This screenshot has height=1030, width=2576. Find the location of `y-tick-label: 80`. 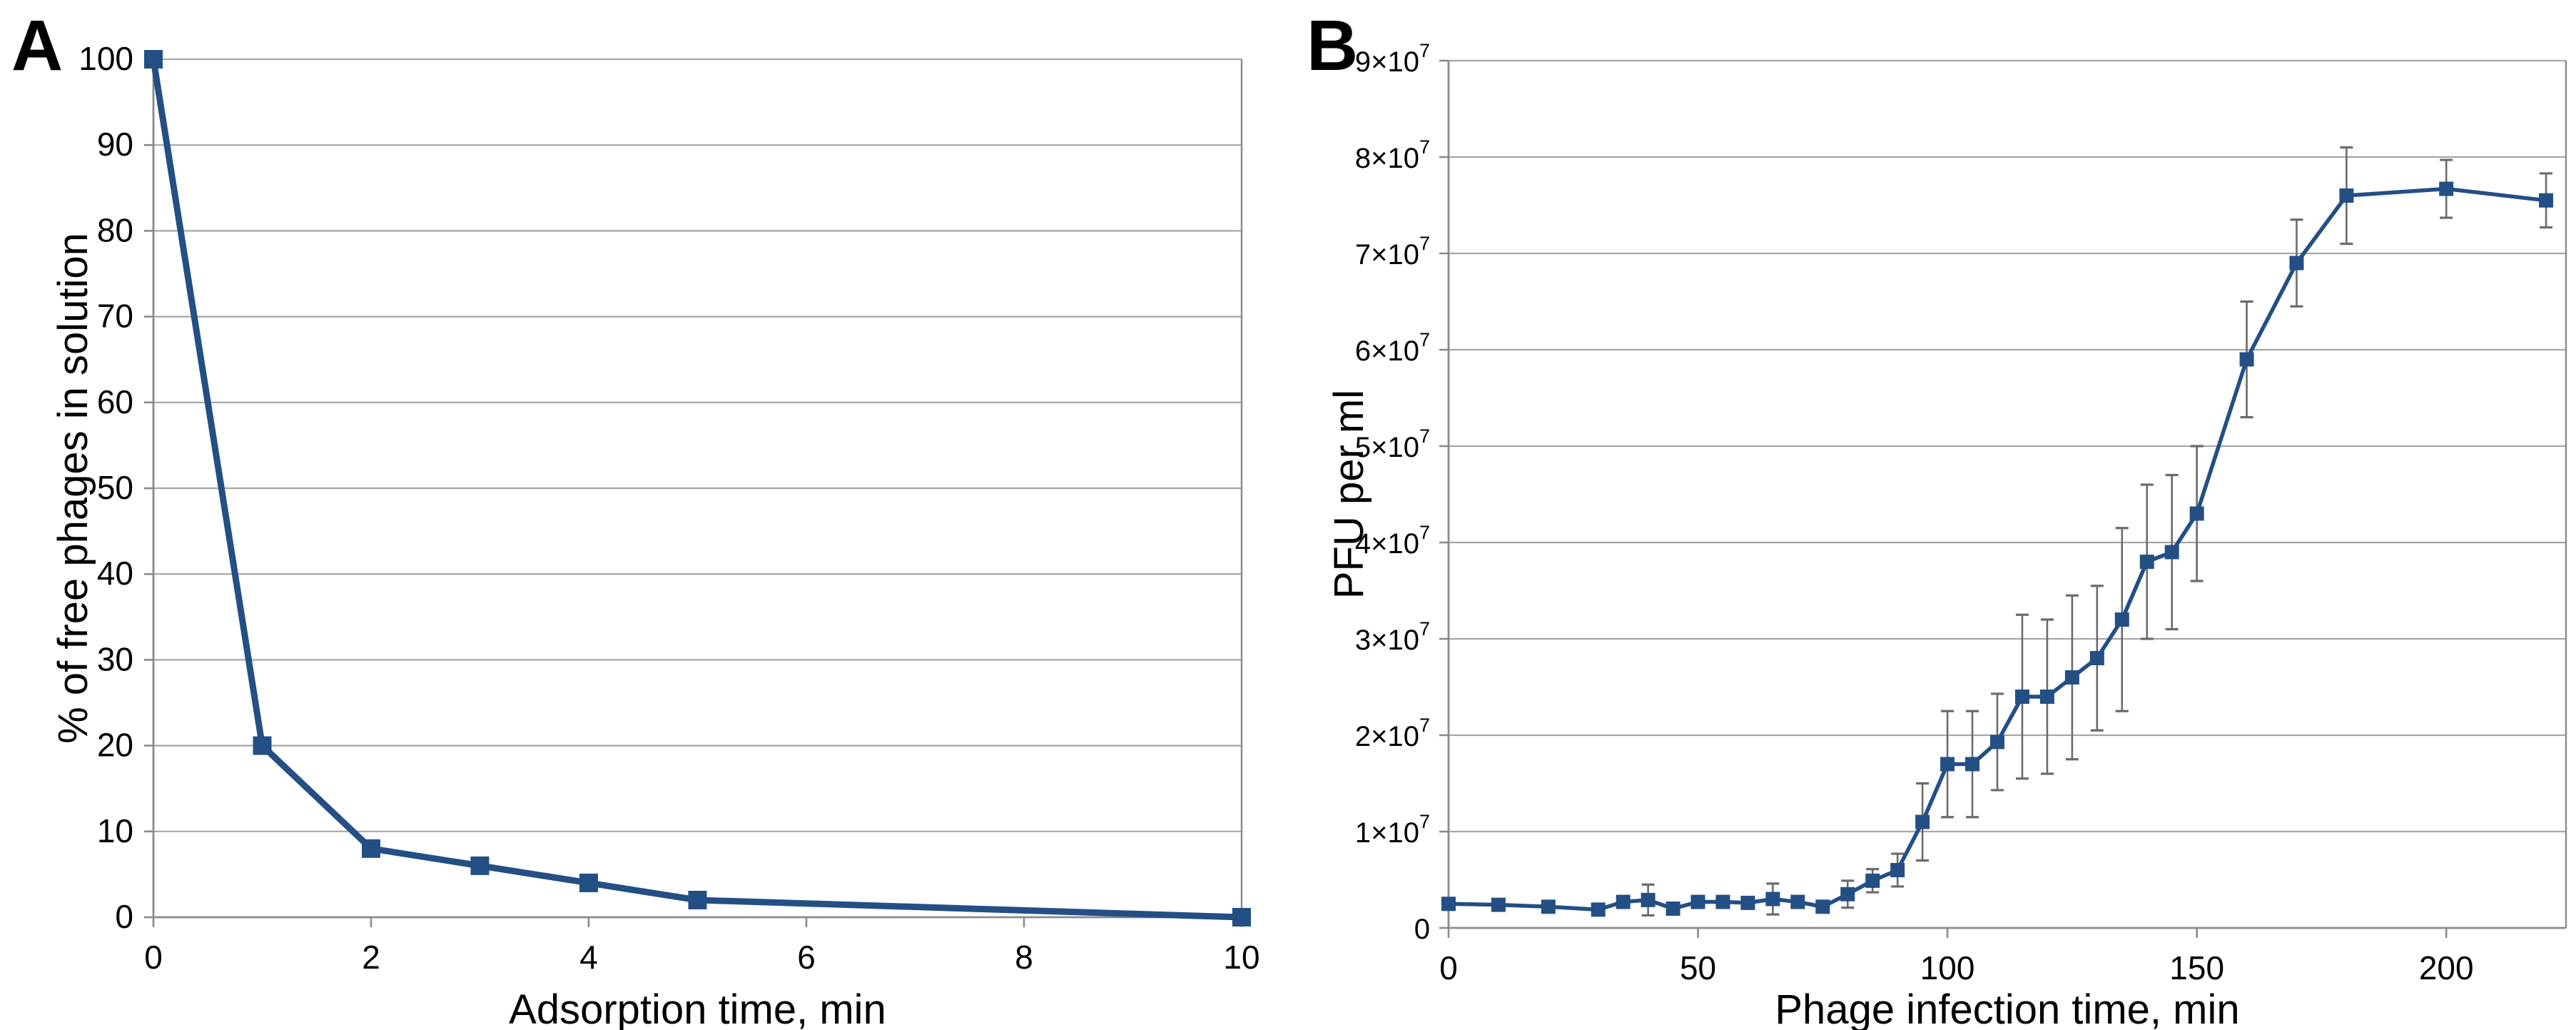

y-tick-label: 80 is located at coordinates (115, 229).